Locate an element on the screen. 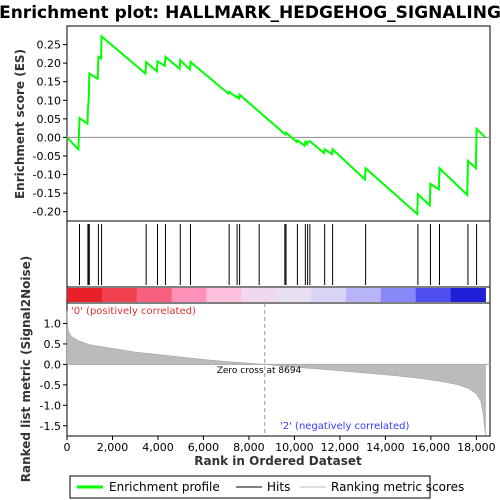 This screenshot has height=500, width=500. positive-correlation-label: '0' (positively correlated) is located at coordinates (133, 311).